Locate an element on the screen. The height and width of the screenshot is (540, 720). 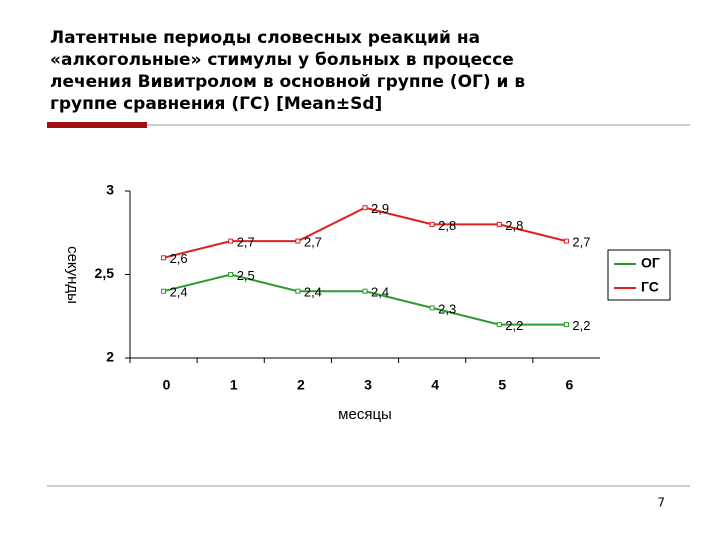
title-accent is located at coordinates (97, 125).